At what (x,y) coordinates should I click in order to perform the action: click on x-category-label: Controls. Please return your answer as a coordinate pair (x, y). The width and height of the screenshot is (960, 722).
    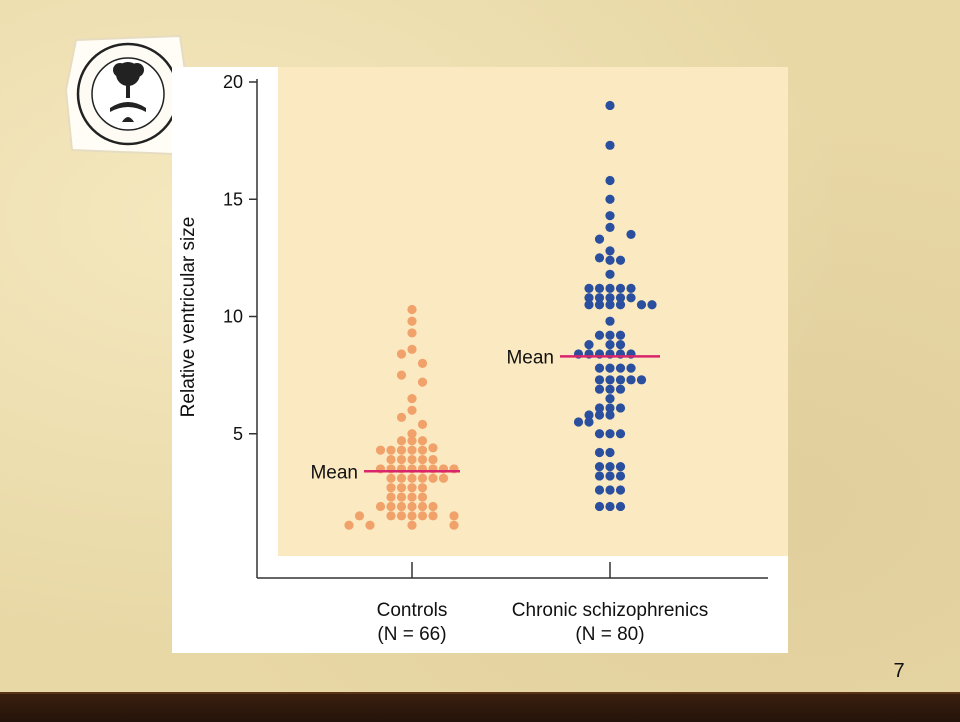
    Looking at the image, I should click on (412, 610).